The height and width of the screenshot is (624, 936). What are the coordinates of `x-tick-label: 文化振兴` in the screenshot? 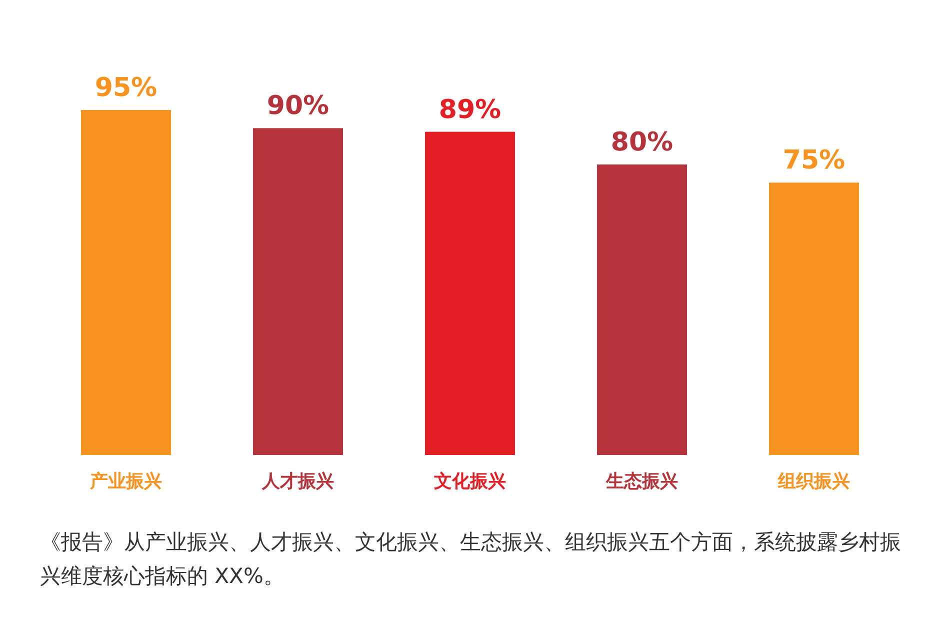 It's located at (469, 481).